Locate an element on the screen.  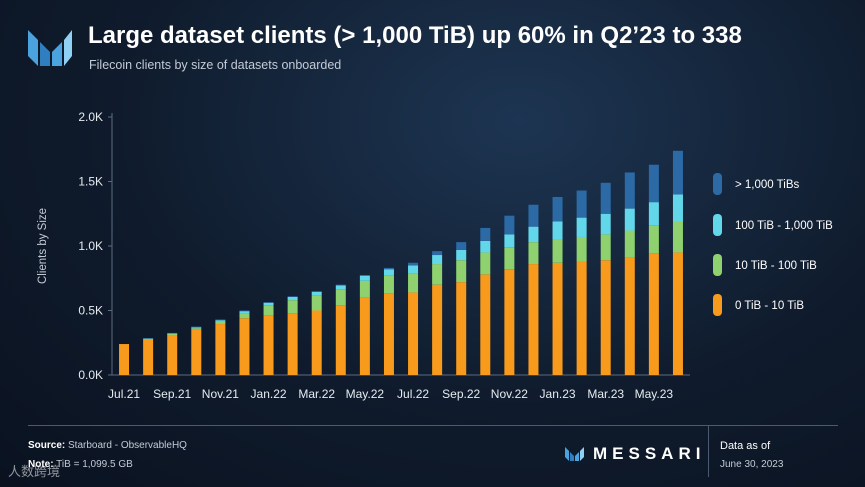
x-tick-label: Sep.21 is located at coordinates (172, 394).